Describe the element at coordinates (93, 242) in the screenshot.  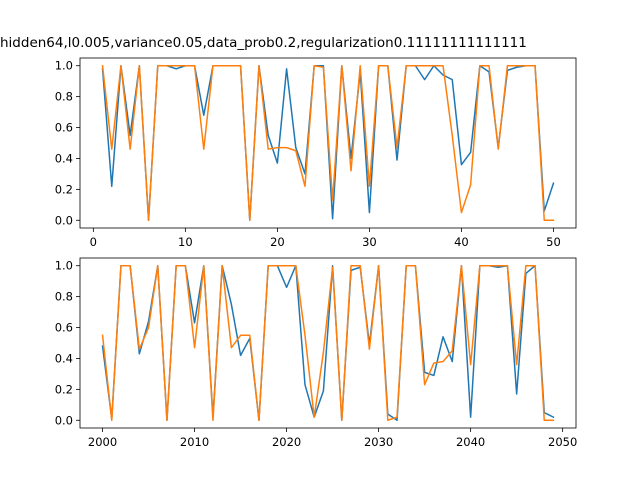
I see `x-tick-label: 0` at that location.